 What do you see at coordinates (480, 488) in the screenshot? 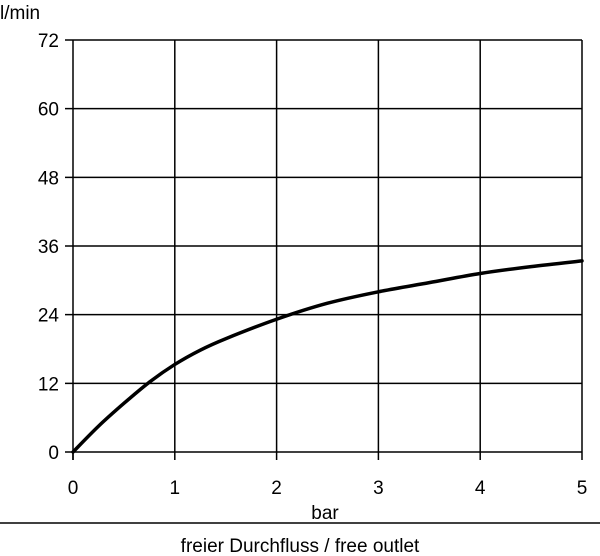
I see `x-tick-label: 4` at bounding box center [480, 488].